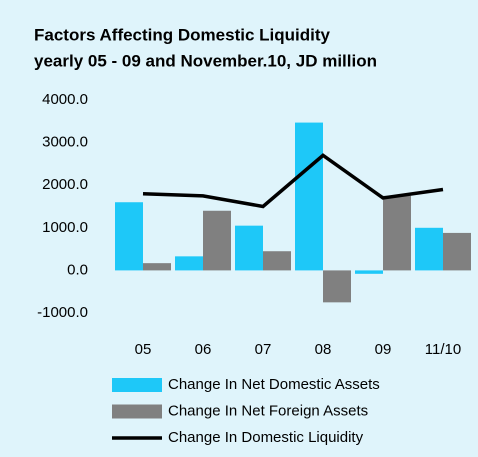  I want to click on x-tick-label: 06, so click(203, 349).